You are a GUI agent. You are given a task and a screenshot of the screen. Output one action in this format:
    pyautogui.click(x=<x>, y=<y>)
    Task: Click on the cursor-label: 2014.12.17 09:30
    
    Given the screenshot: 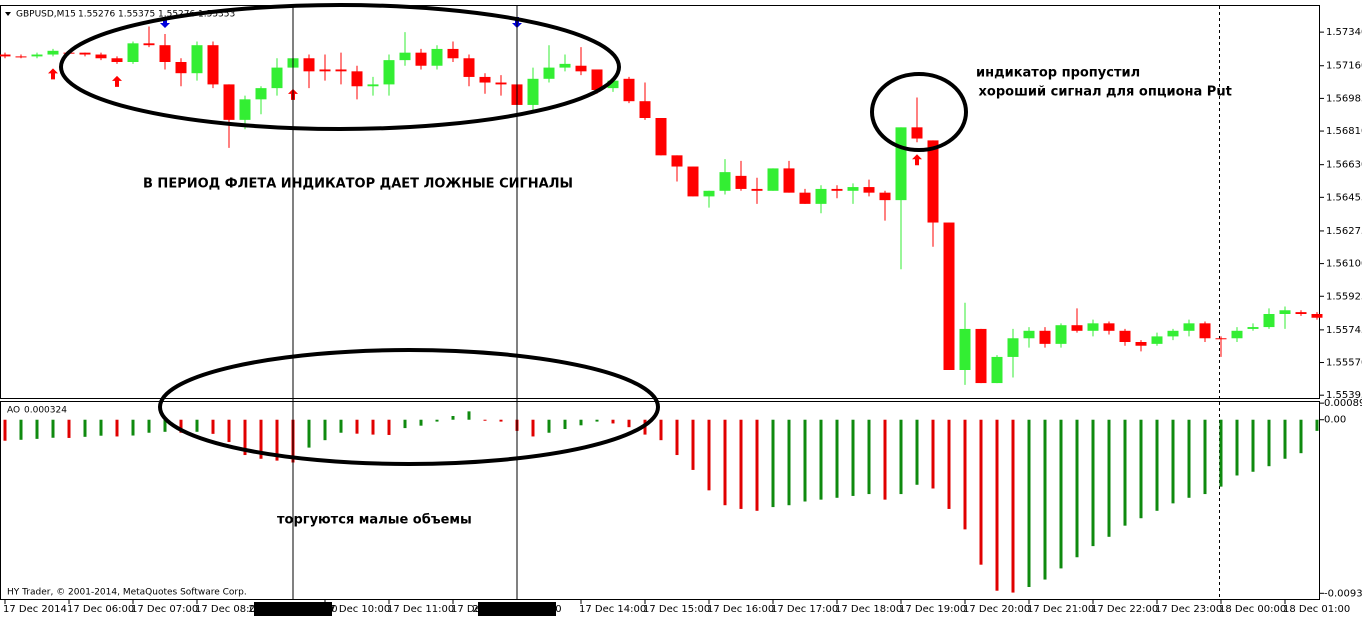 What is the action you would take?
    pyautogui.click(x=292, y=609)
    